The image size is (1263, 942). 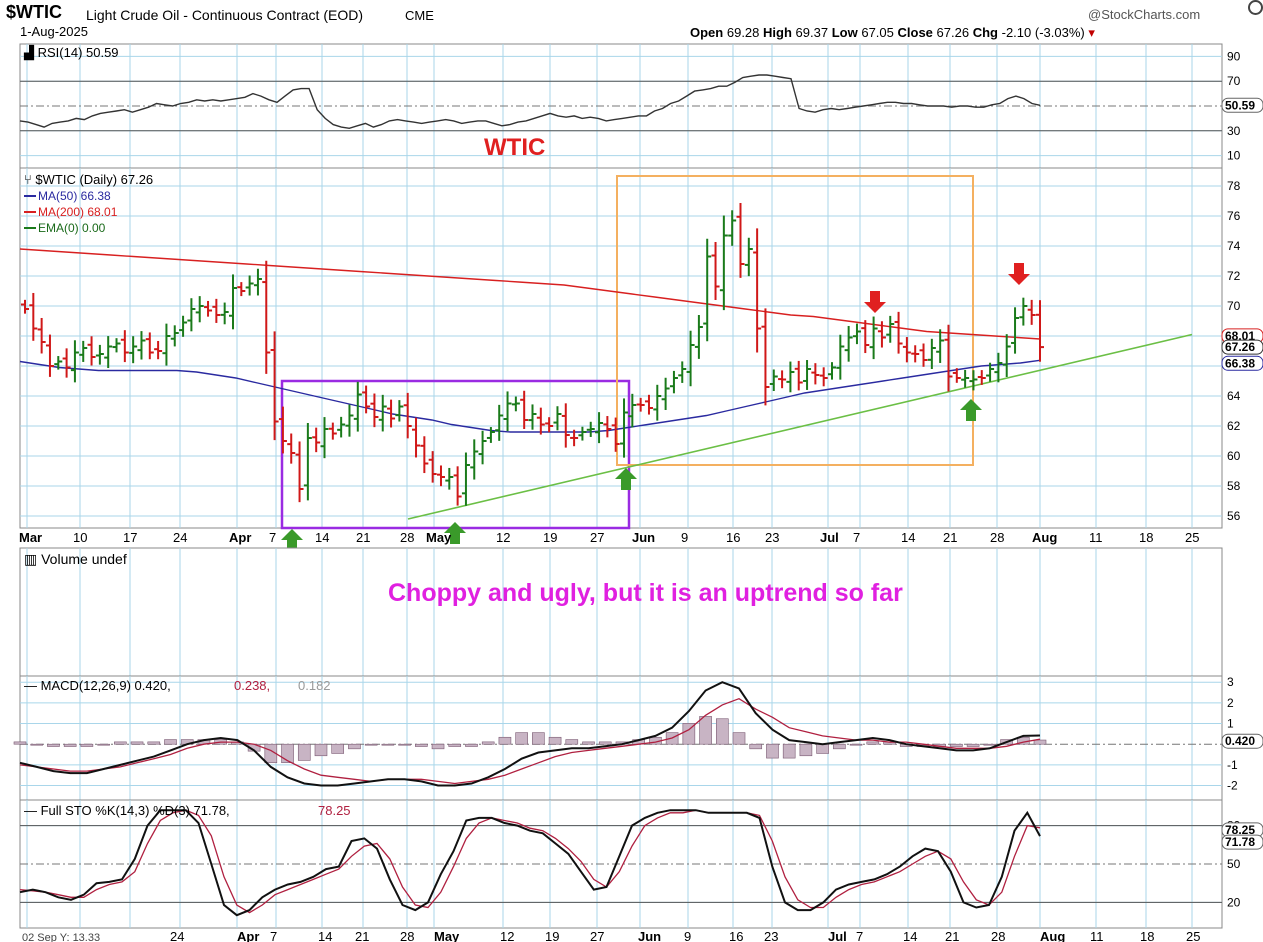 I want to click on close-value: 67.26, so click(x=953, y=32).